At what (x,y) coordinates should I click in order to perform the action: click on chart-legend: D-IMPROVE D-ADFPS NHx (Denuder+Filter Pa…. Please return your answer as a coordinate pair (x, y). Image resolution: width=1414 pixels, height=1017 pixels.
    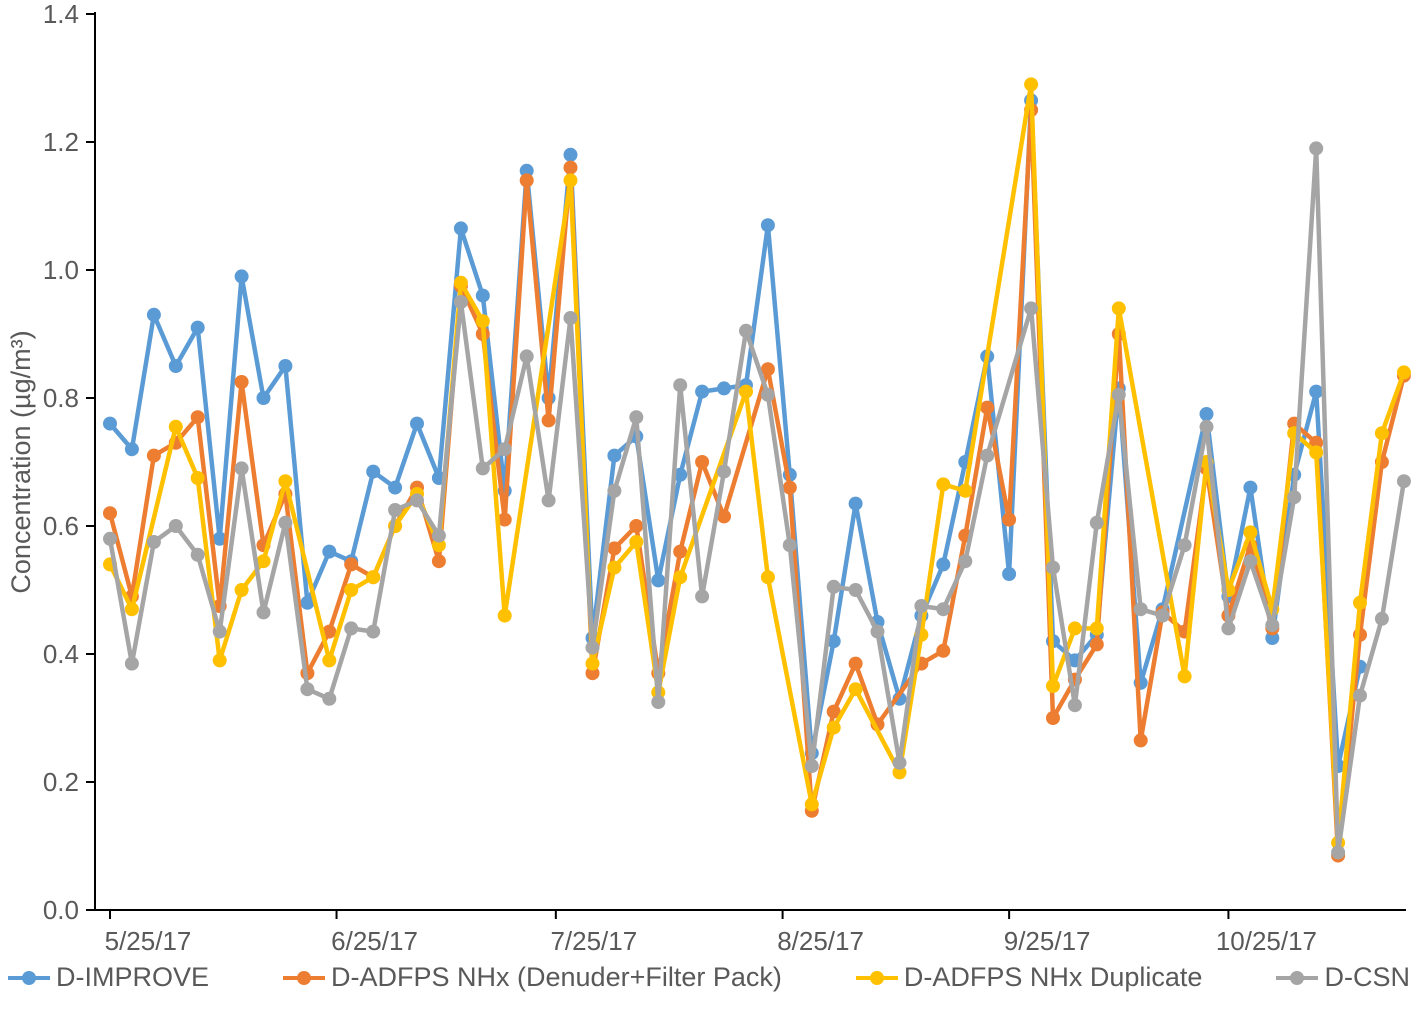
    Looking at the image, I should click on (707, 977).